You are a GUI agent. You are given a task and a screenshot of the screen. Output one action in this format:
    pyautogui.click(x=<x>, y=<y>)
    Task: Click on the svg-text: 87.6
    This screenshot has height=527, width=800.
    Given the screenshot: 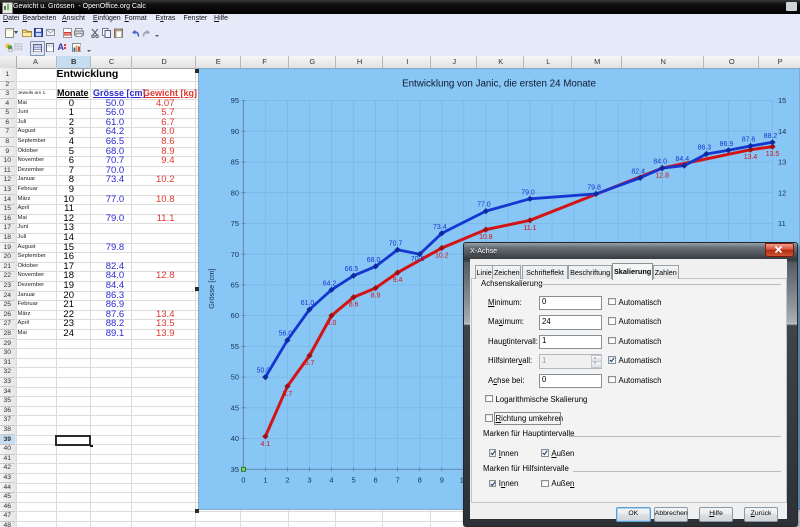 What is the action you would take?
    pyautogui.click(x=749, y=140)
    